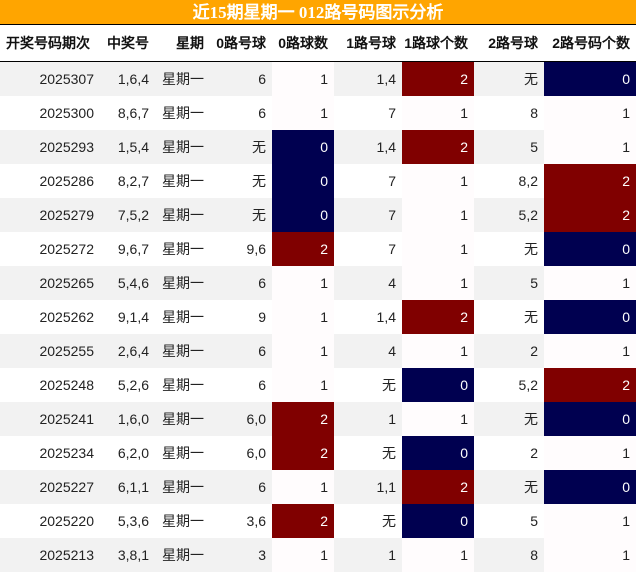  What do you see at coordinates (303, 43) in the screenshot?
I see `header-road0-count: 0路球数` at bounding box center [303, 43].